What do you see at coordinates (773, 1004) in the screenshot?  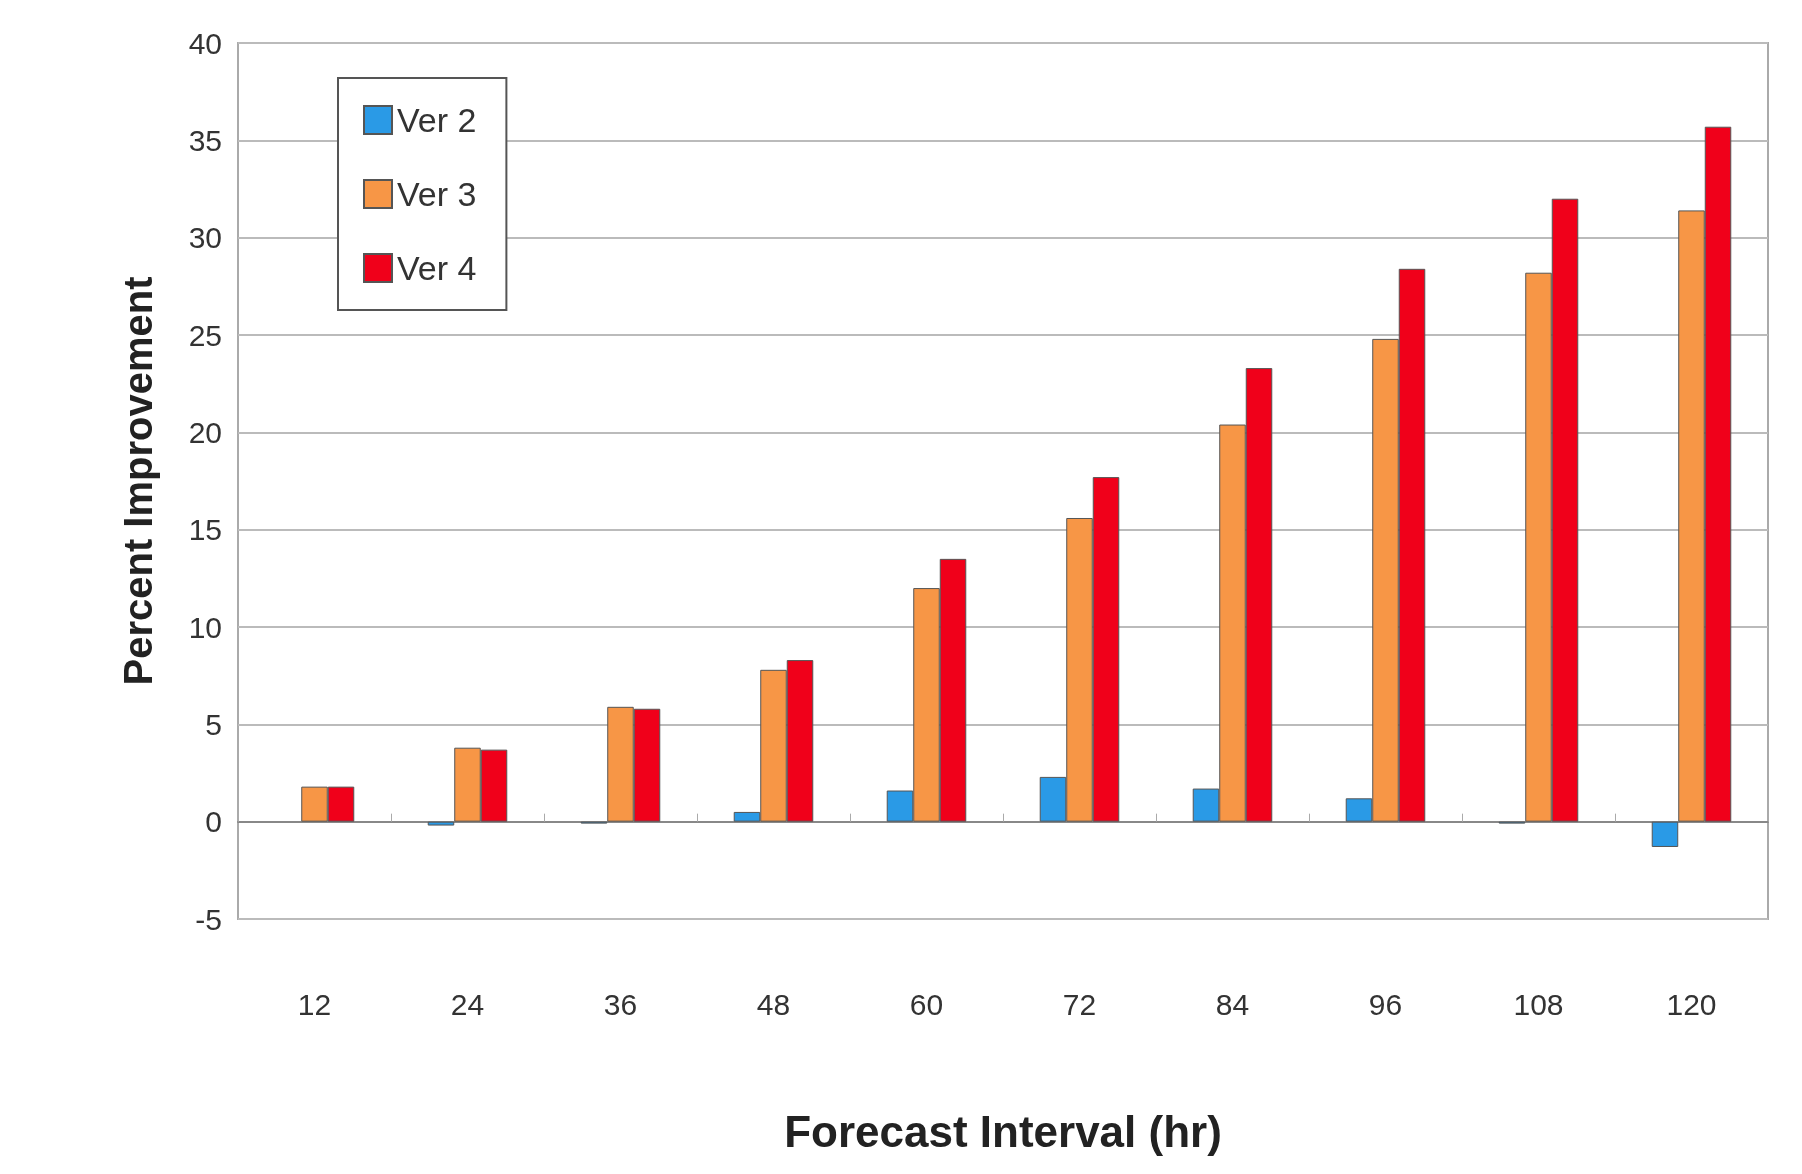 I see `x-tick-label: 48` at bounding box center [773, 1004].